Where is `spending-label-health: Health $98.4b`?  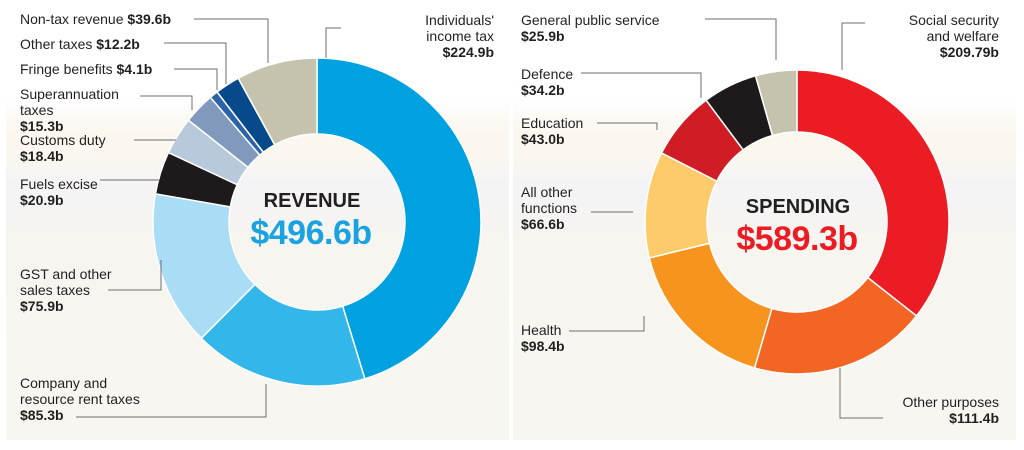 spending-label-health: Health $98.4b is located at coordinates (543, 338).